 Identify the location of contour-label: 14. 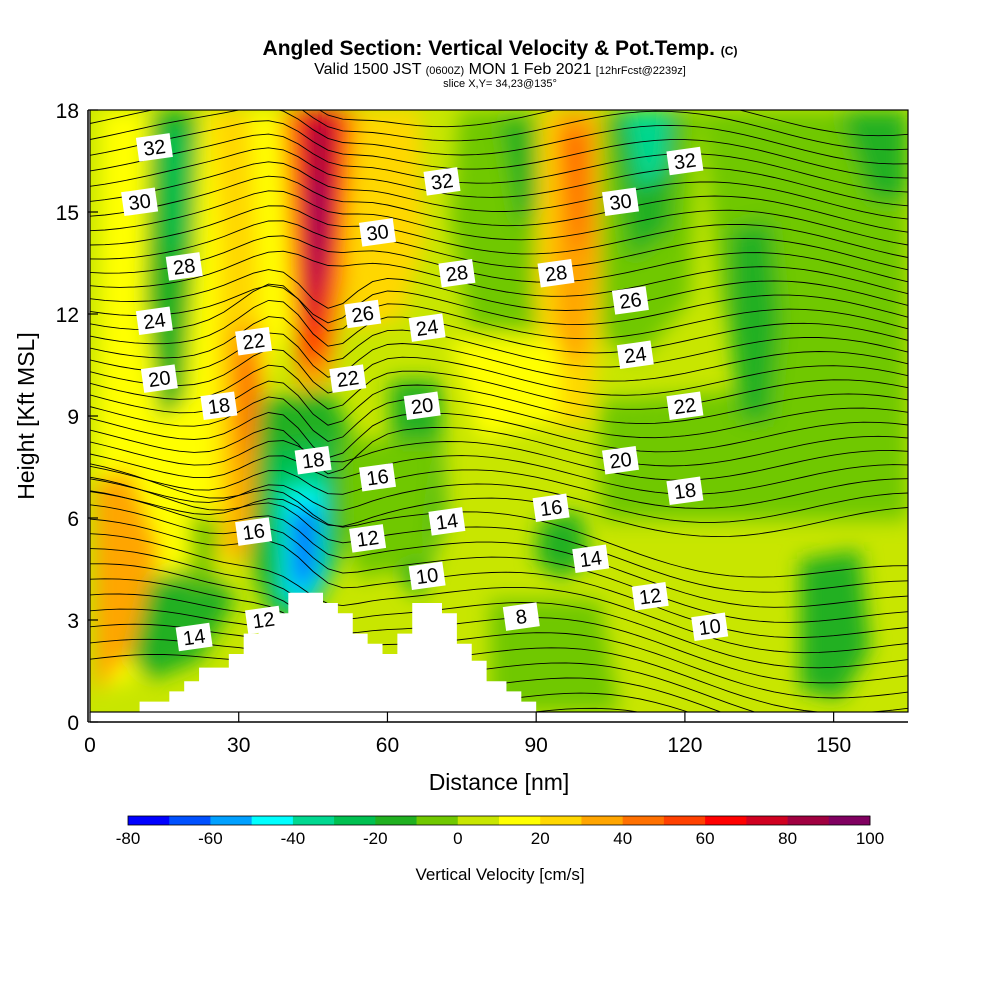
(591, 559).